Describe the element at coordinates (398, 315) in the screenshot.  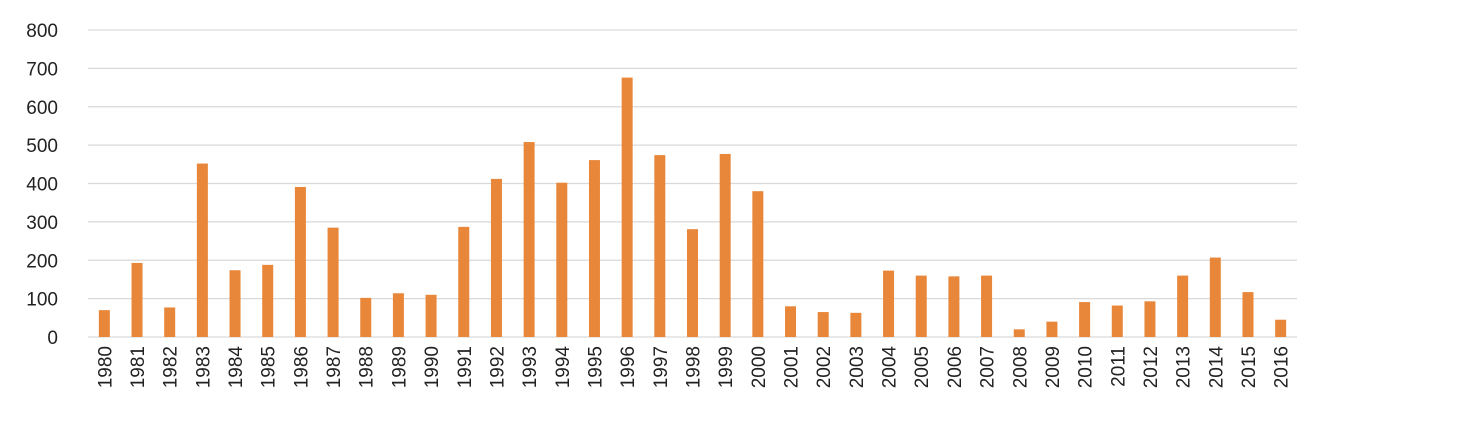
I see `bar-1989` at that location.